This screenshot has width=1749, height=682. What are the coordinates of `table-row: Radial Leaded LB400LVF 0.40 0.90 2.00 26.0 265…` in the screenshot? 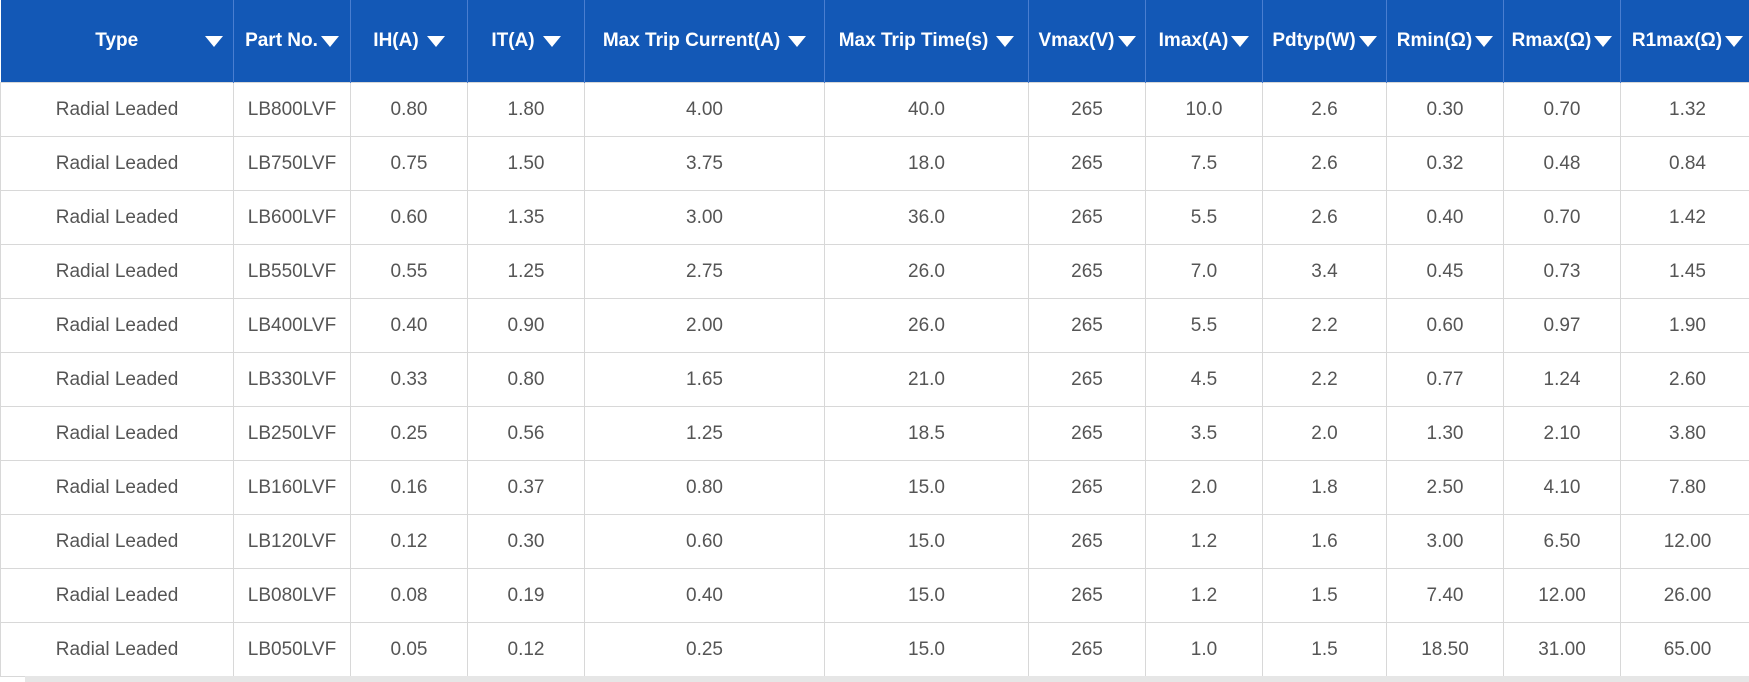 It's located at (874, 325).